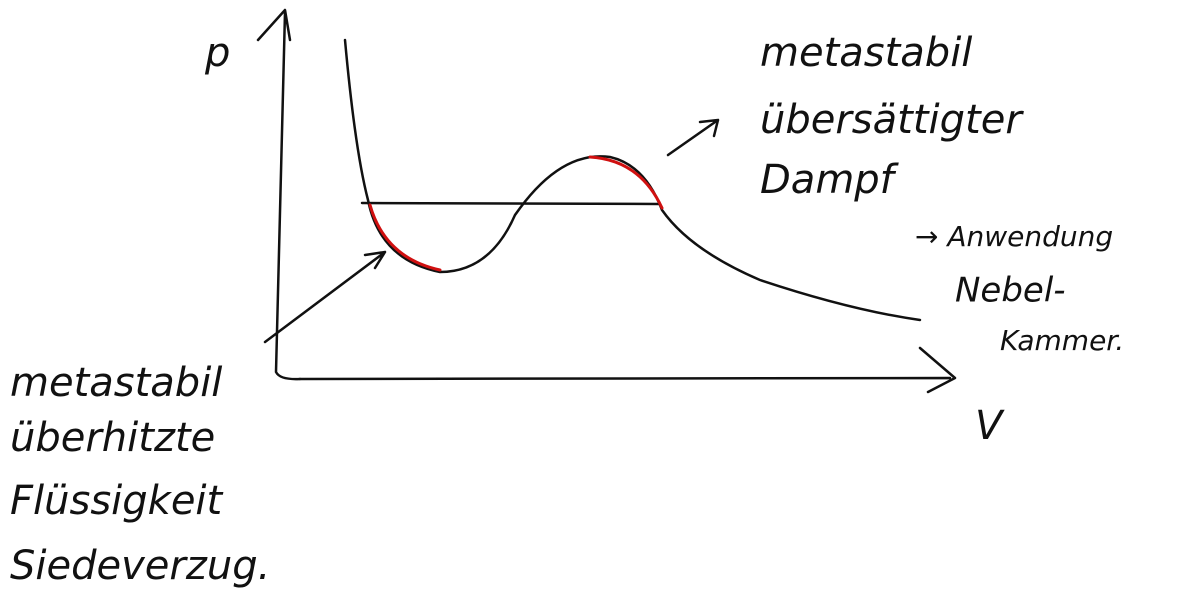 Image resolution: width=1197 pixels, height=592 pixels. Describe the element at coordinates (140, 566) in the screenshot. I see `annotation-line: Siedeverzug.` at that location.